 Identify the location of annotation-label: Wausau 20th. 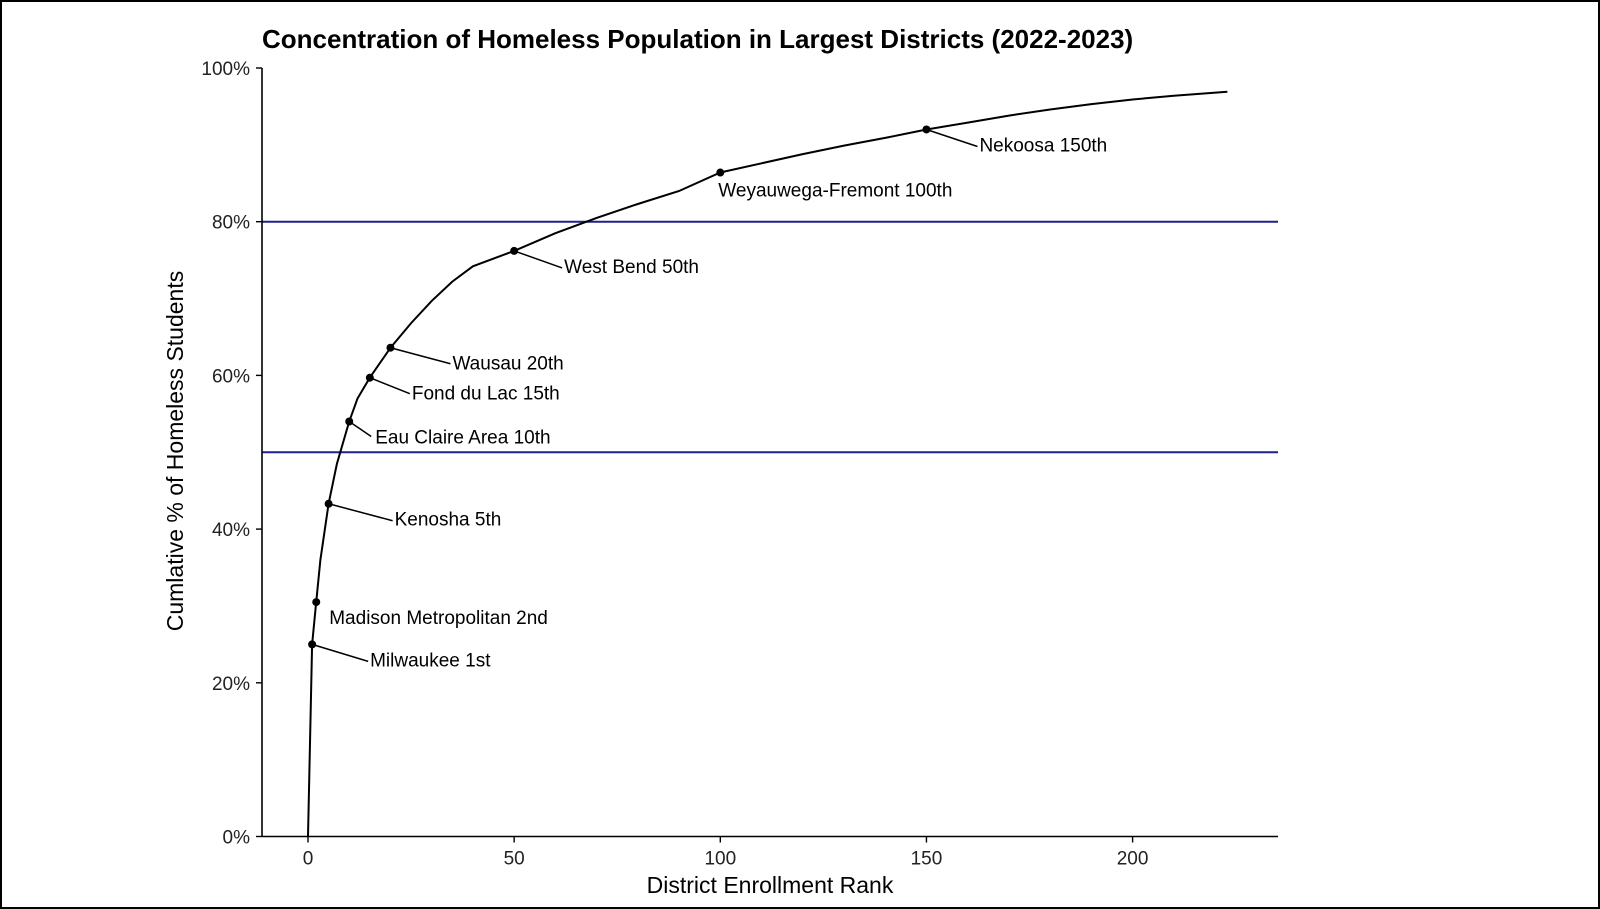
(507, 364).